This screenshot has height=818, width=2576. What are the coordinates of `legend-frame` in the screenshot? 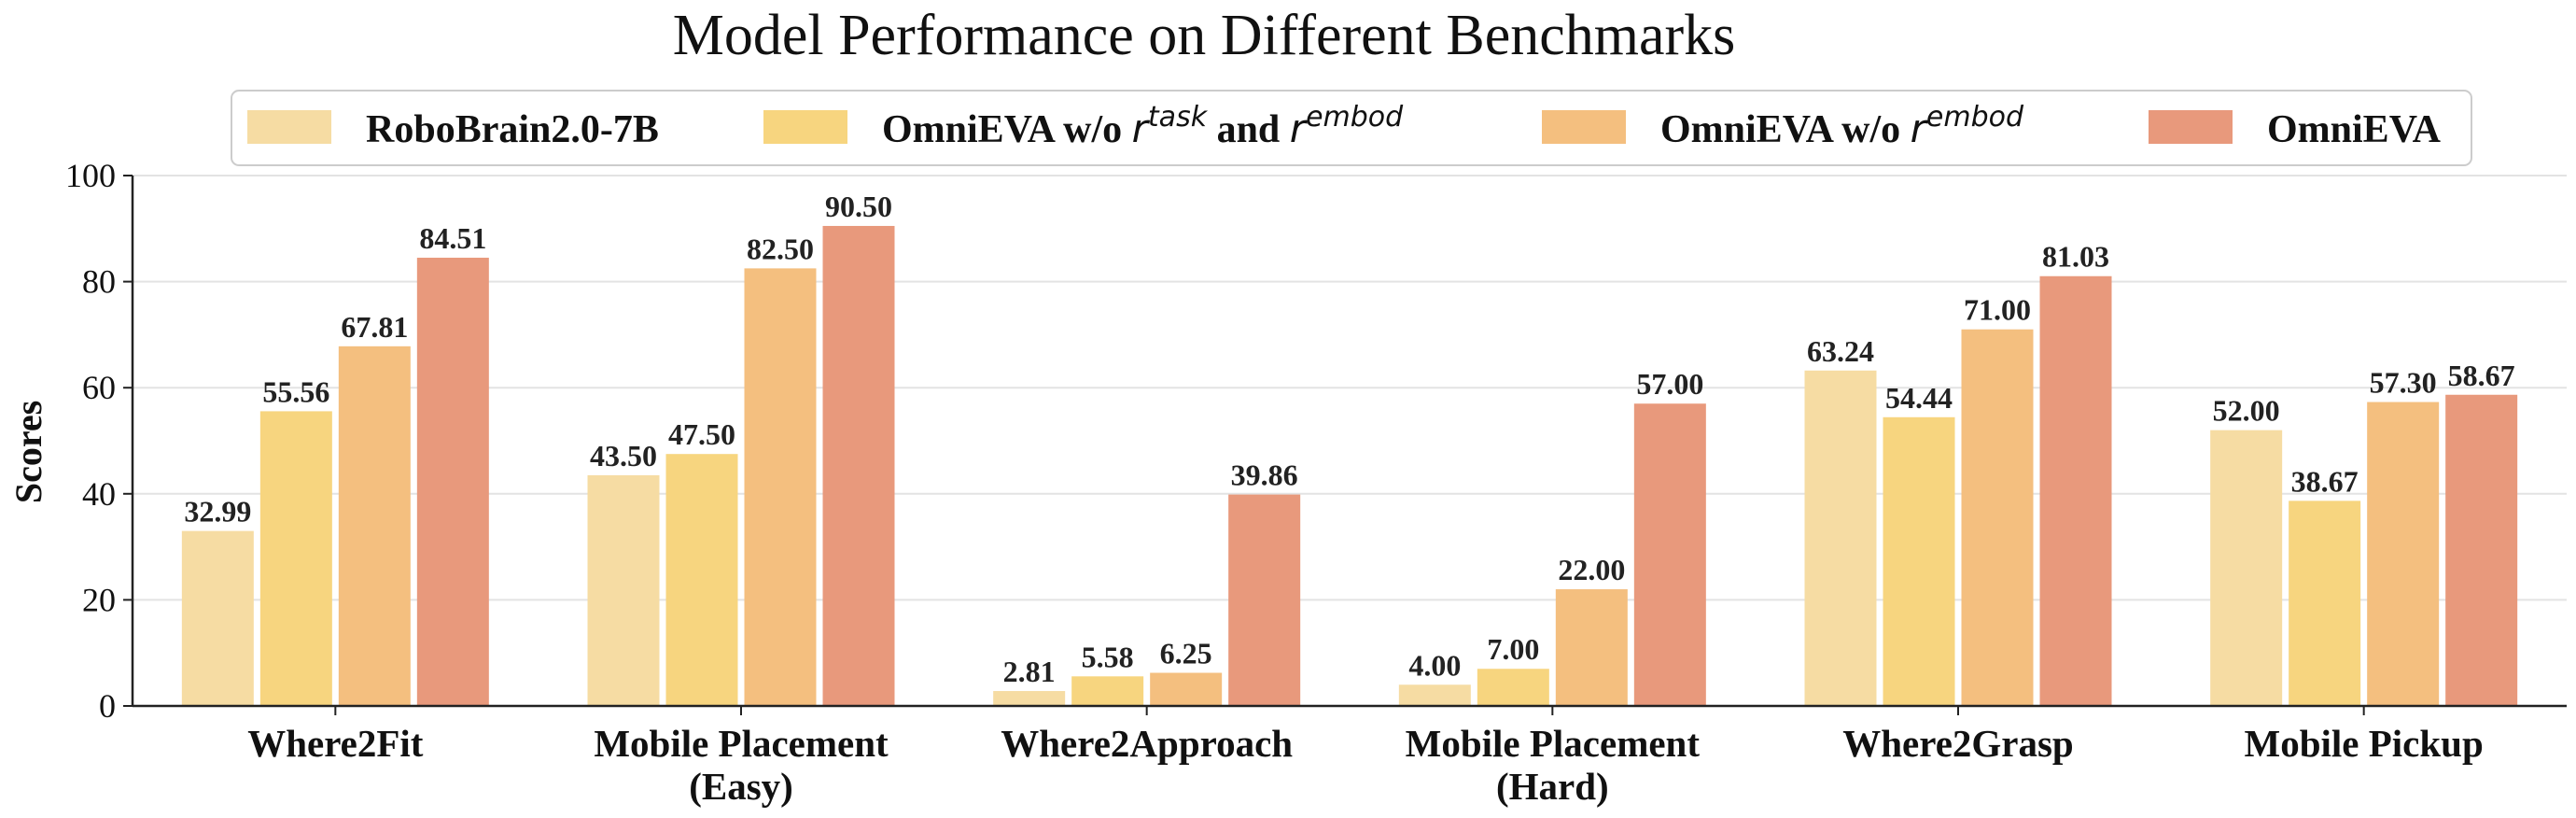 It's located at (1351, 128).